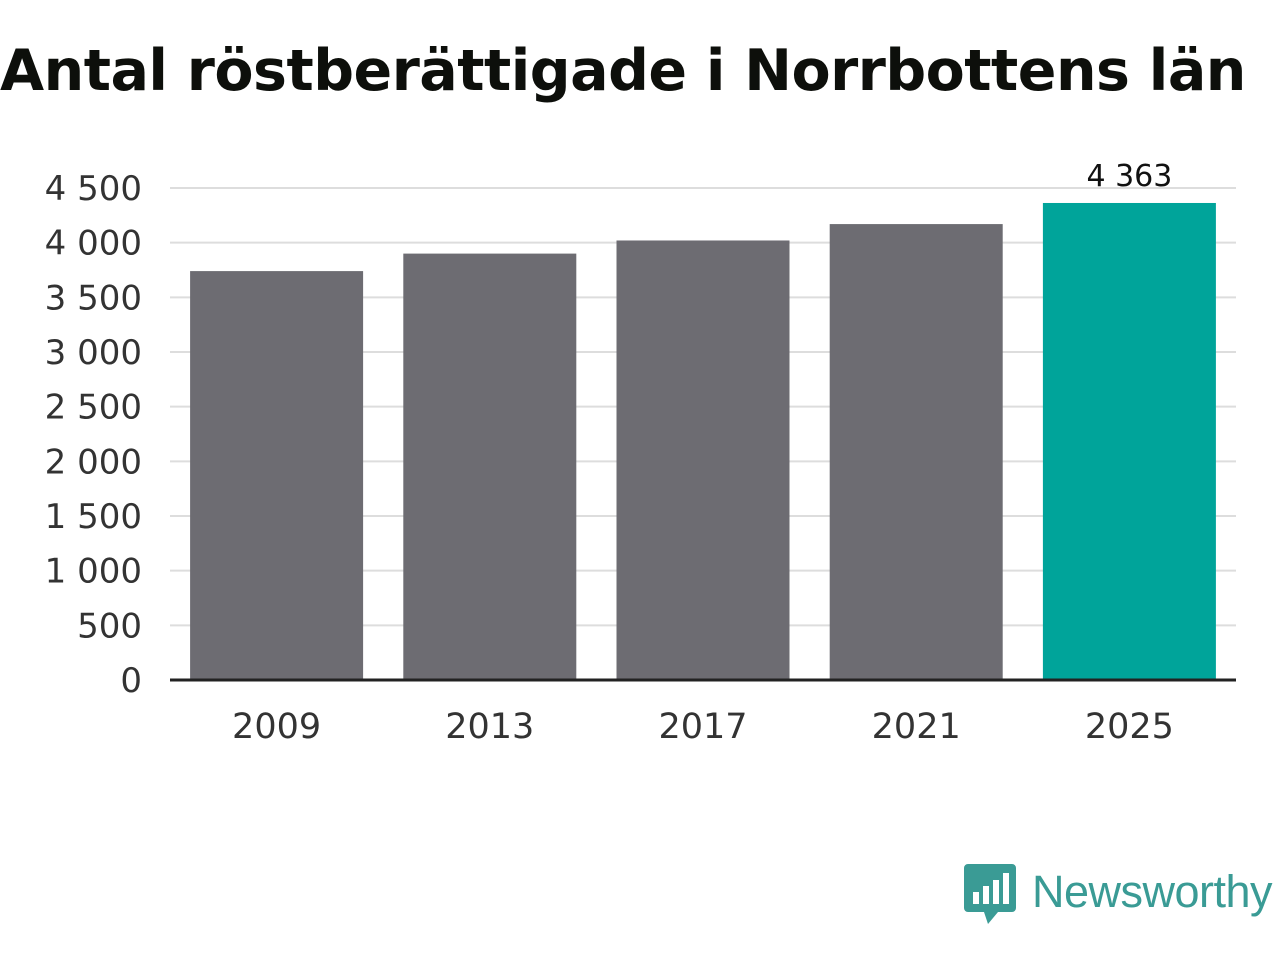  I want to click on data-label: 4 363, so click(1129, 176).